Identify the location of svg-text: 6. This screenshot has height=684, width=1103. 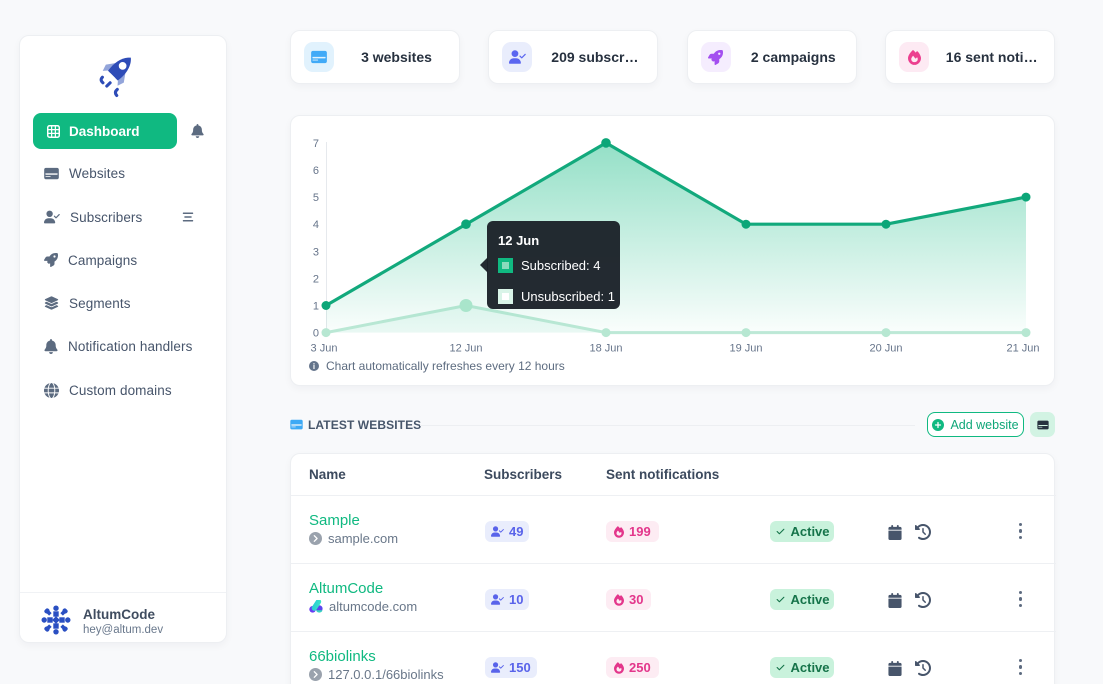
(316, 171).